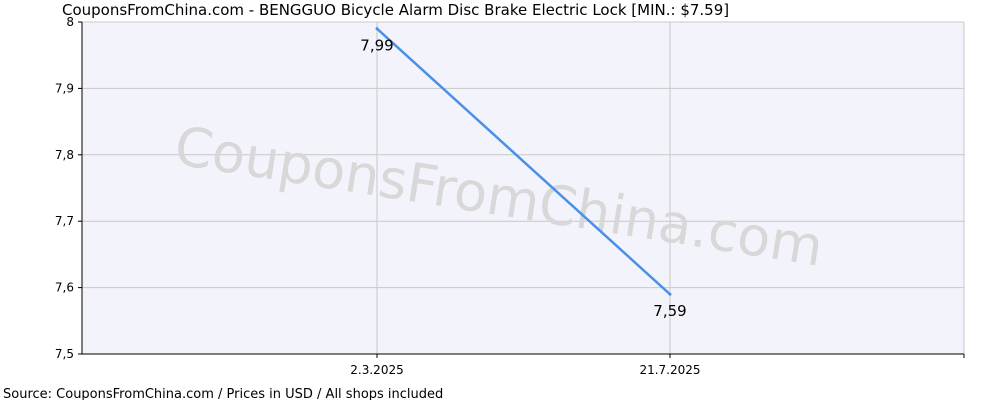 This screenshot has width=1000, height=404. Describe the element at coordinates (70, 22) in the screenshot. I see `y-tick-label: 8` at that location.